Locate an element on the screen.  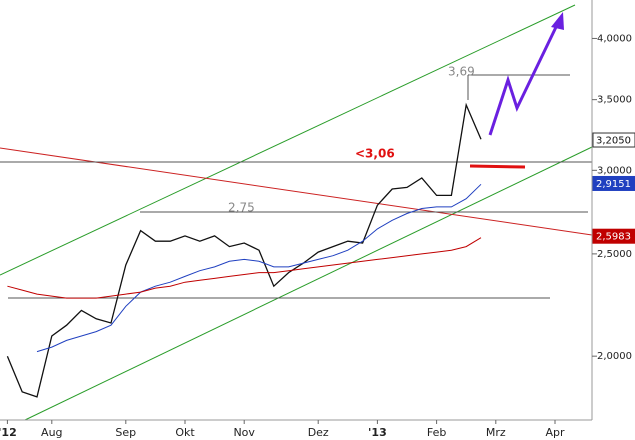
x-tick-label: '12 is located at coordinates (8, 432).